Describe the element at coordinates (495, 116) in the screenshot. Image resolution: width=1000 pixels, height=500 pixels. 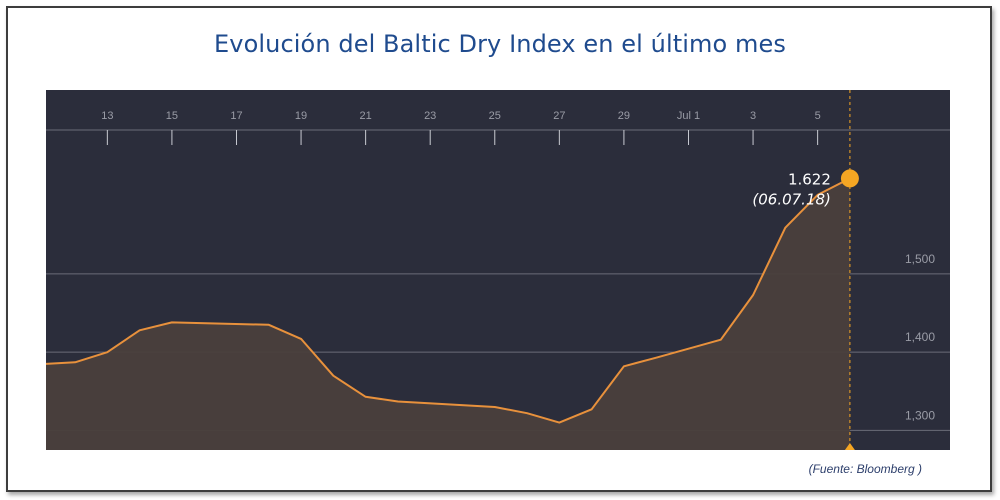
I see `x-tick-label: 25` at that location.